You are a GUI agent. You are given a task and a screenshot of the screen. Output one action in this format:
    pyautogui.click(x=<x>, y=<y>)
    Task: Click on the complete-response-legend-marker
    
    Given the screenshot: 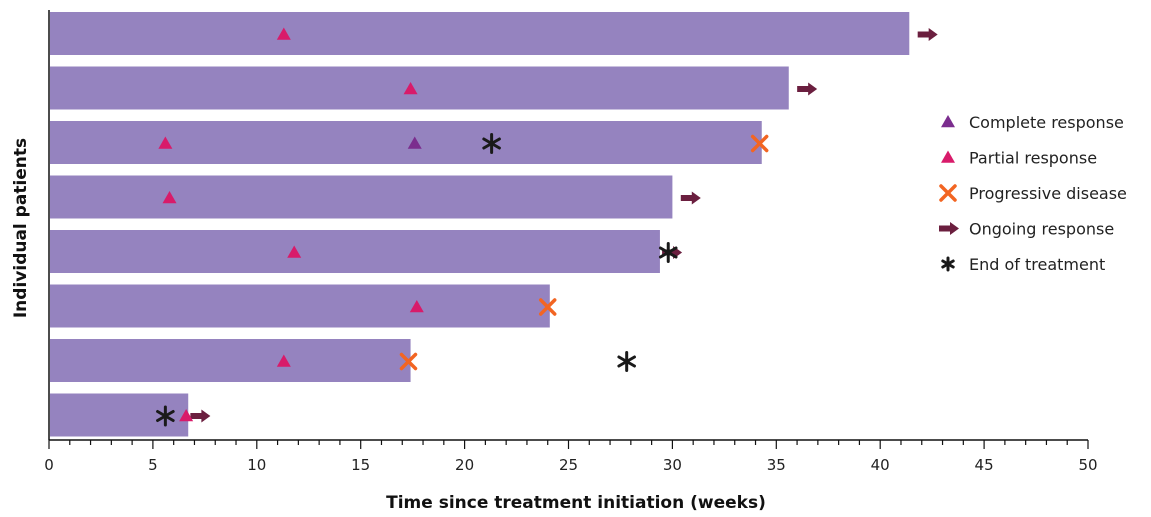 What is the action you would take?
    pyautogui.click(x=948, y=121)
    